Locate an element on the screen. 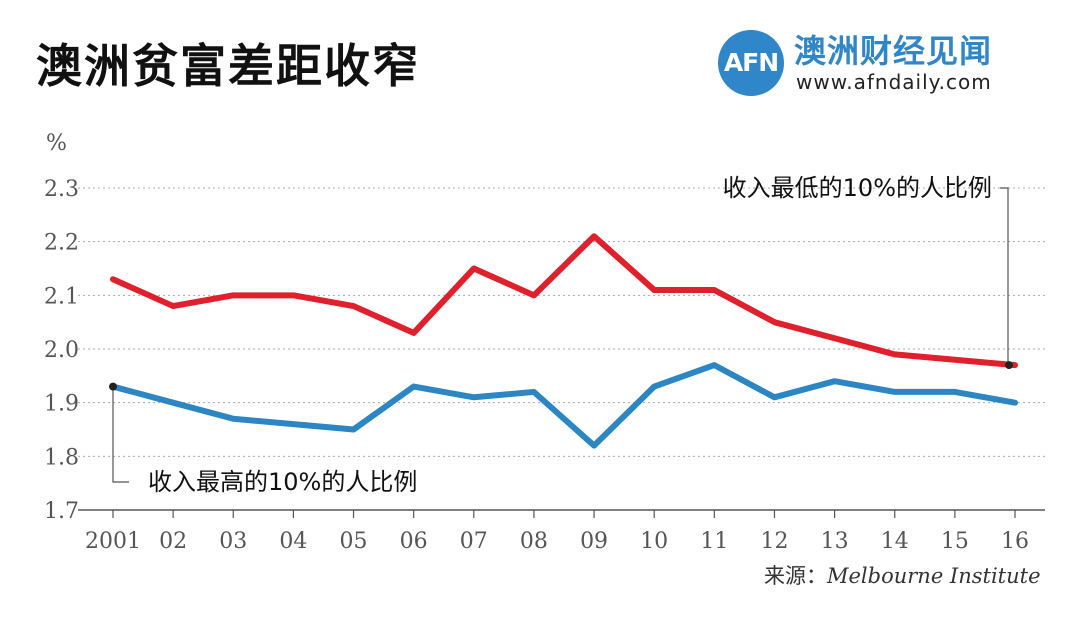  x-tick-label: 16 is located at coordinates (1015, 541).